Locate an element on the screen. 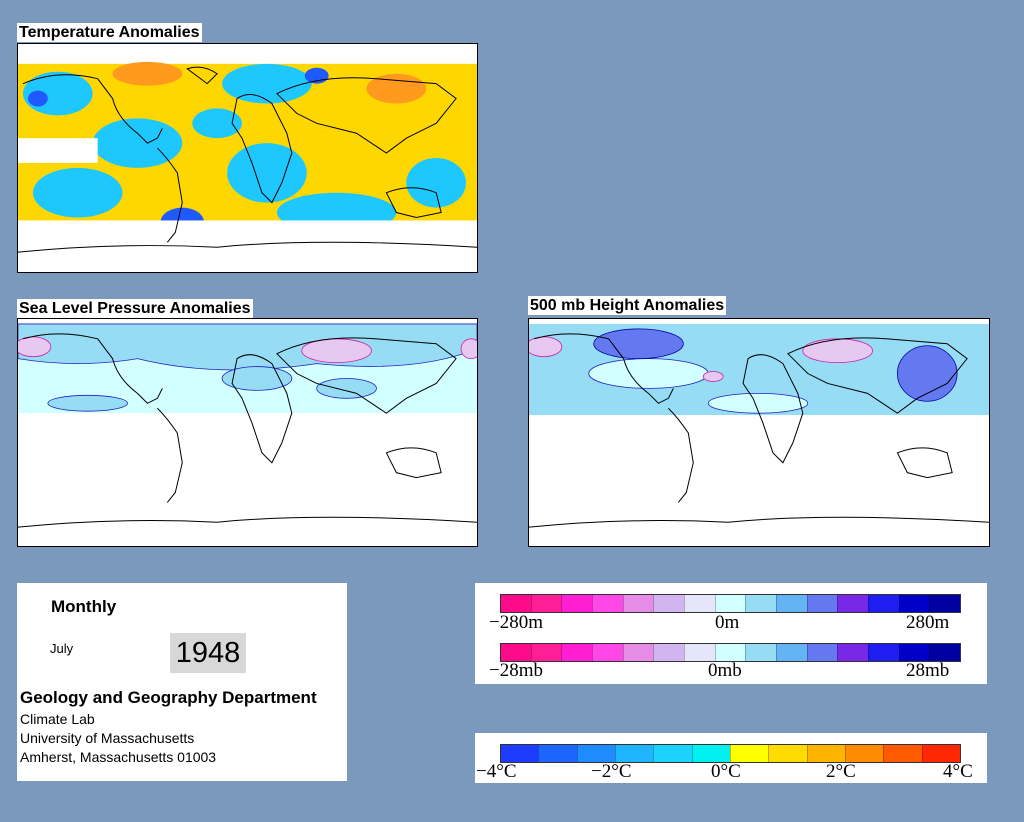  height-label-max: 280m is located at coordinates (928, 622).